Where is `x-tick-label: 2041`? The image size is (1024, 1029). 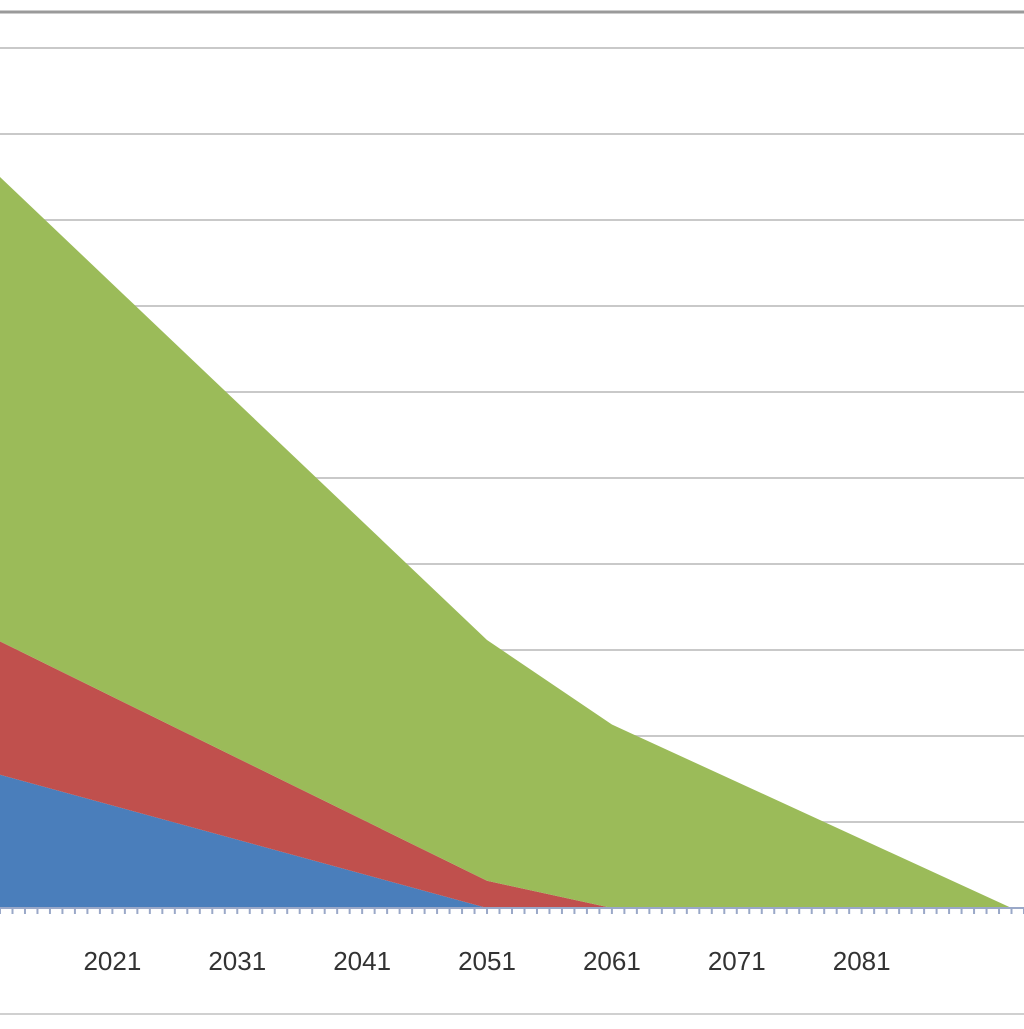
x-tick-label: 2041 is located at coordinates (362, 961).